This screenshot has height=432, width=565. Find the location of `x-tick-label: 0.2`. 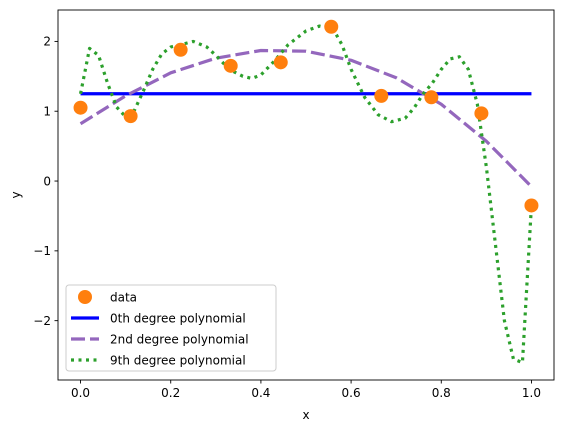

x-tick-label: 0.2 is located at coordinates (170, 393).